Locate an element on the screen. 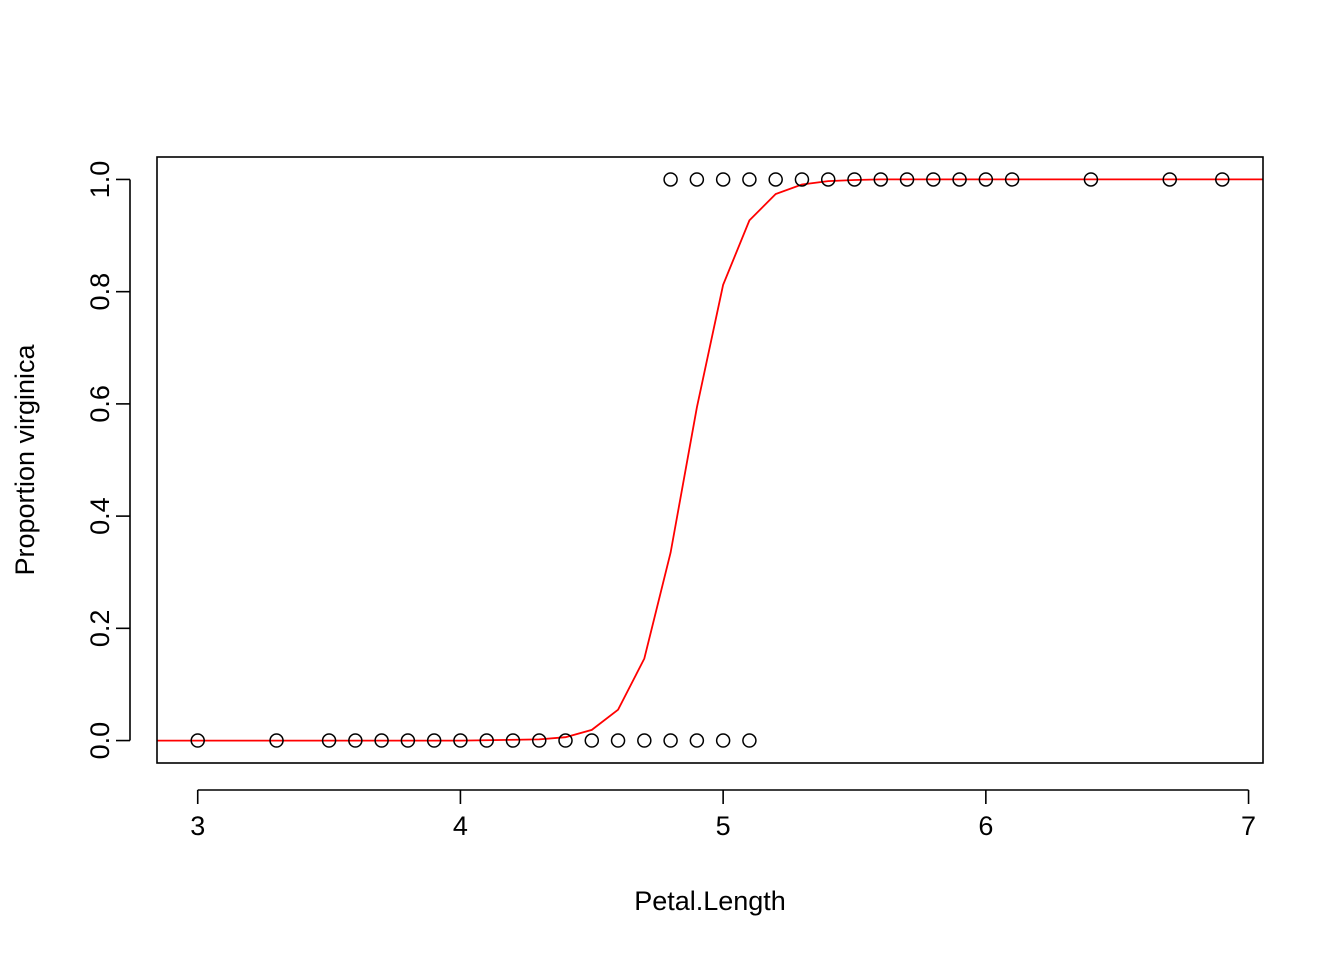 Image resolution: width=1344 pixels, height=960 pixels. y-tick-label: 0.8 is located at coordinates (100, 292).